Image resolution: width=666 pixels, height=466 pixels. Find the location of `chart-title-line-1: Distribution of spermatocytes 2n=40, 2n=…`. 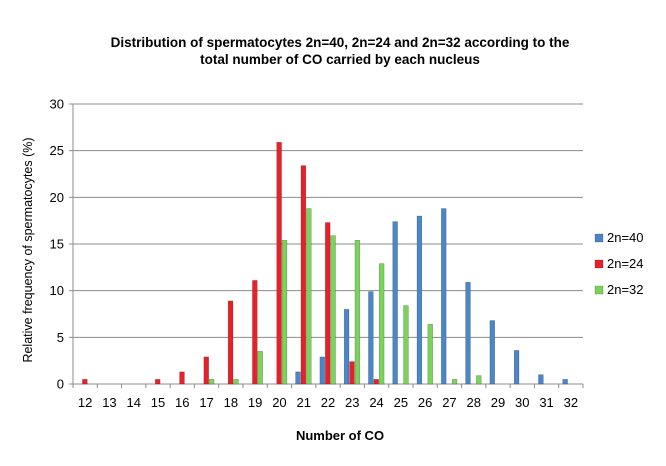

chart-title-line-1: Distribution of spermatocytes 2n=40, 2n=… is located at coordinates (340, 42).